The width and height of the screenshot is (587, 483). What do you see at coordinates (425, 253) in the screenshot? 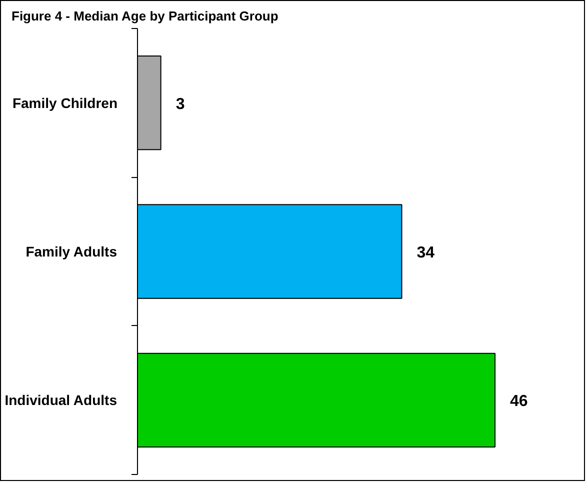
I see `data-label: 34` at bounding box center [425, 253].